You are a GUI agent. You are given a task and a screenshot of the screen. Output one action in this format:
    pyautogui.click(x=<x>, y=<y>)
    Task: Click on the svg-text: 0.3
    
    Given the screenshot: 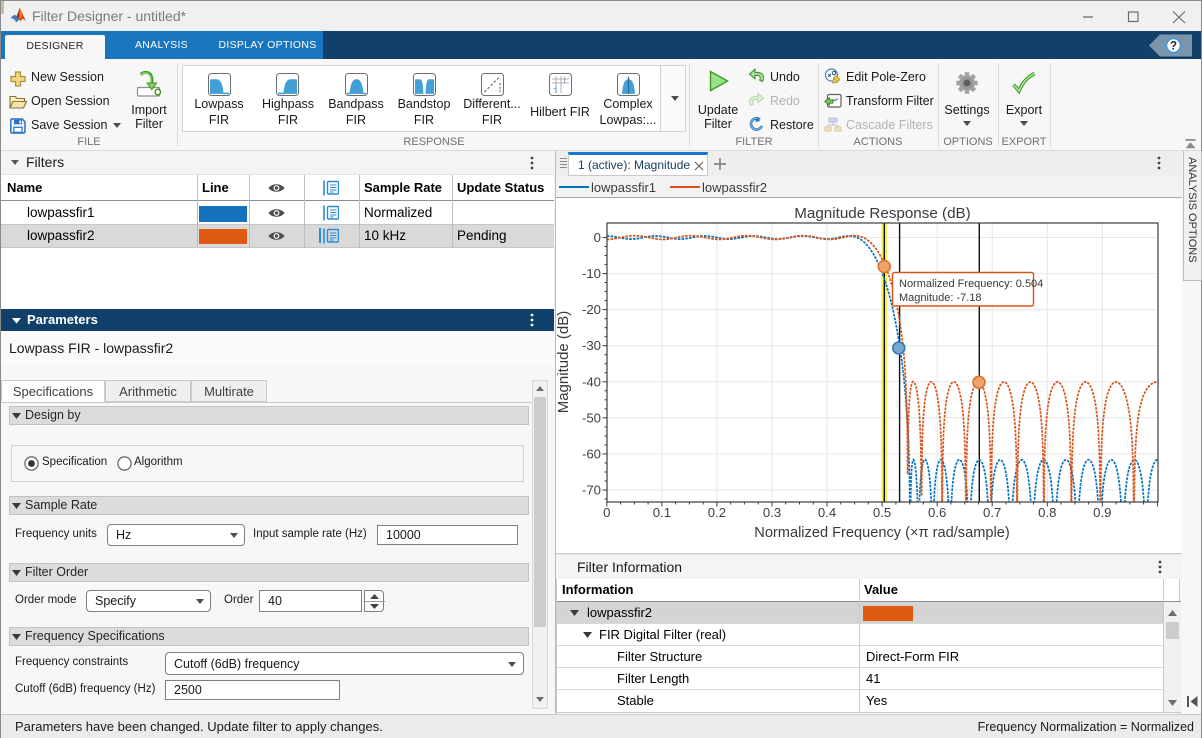 What is the action you would take?
    pyautogui.click(x=772, y=512)
    